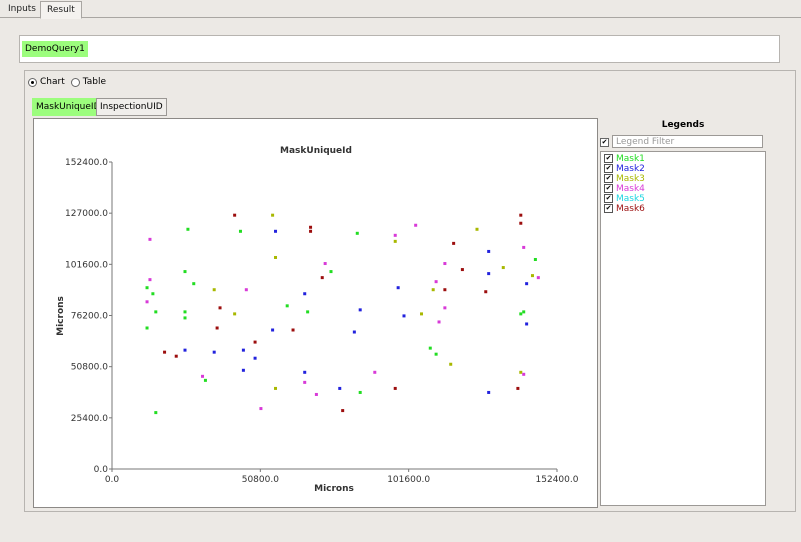  What do you see at coordinates (86, 214) in the screenshot?
I see `y-tick-label: 127000.0` at bounding box center [86, 214].